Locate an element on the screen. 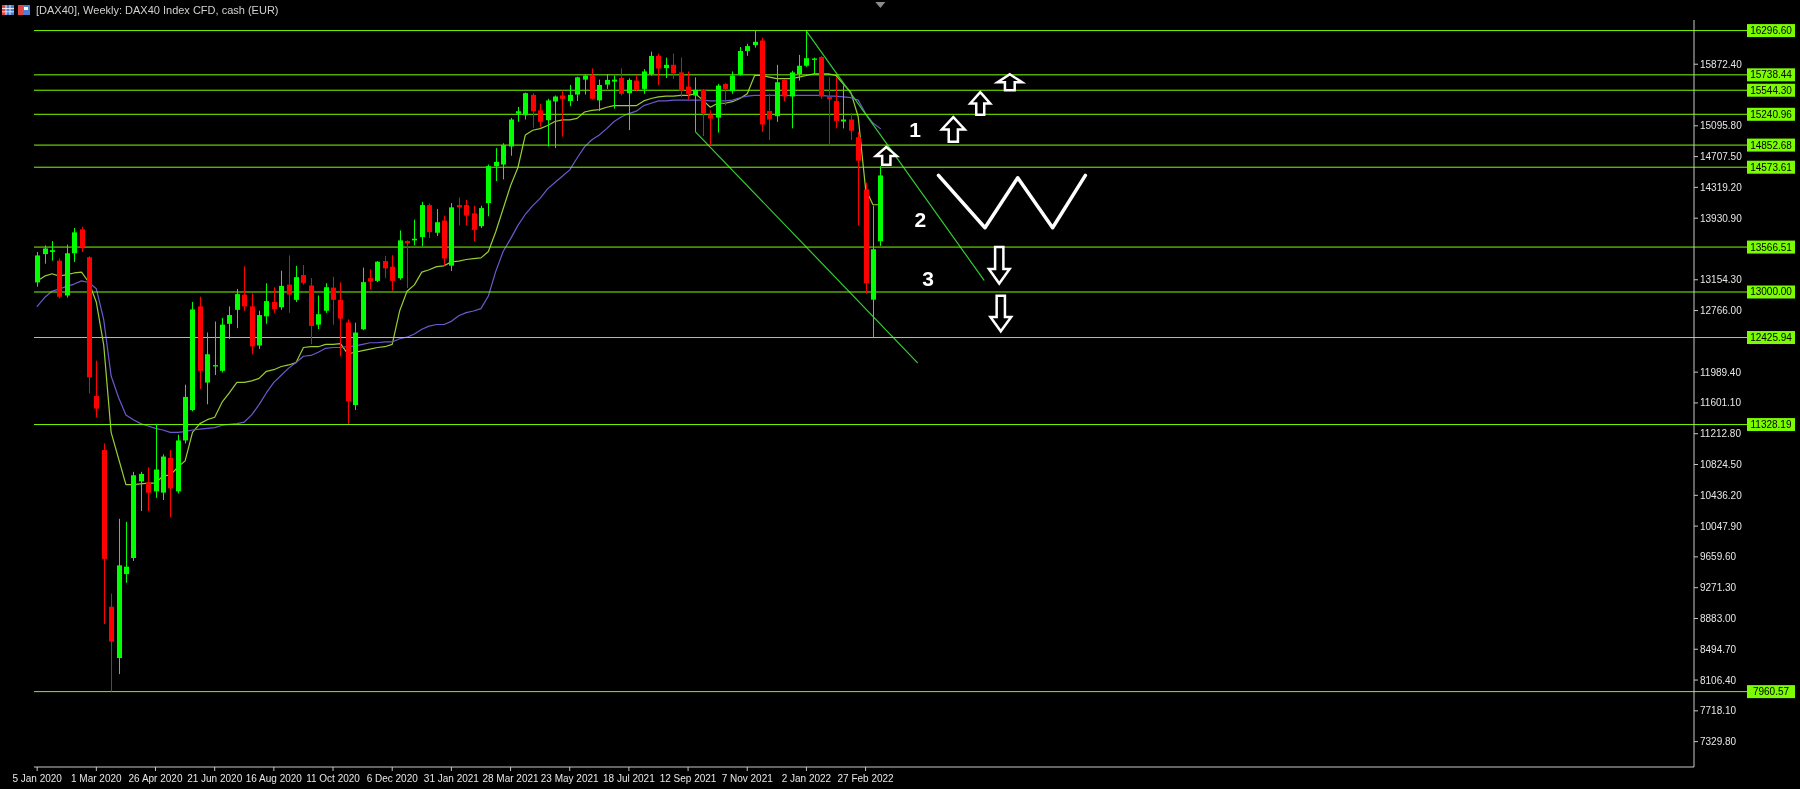  y-tick-label: 15095.80 is located at coordinates (1721, 126).